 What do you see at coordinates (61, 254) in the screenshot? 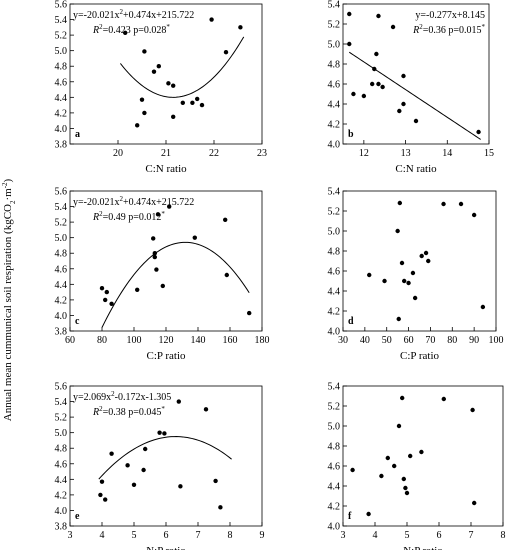
I see `y-tick-label: 4.8` at bounding box center [61, 254].